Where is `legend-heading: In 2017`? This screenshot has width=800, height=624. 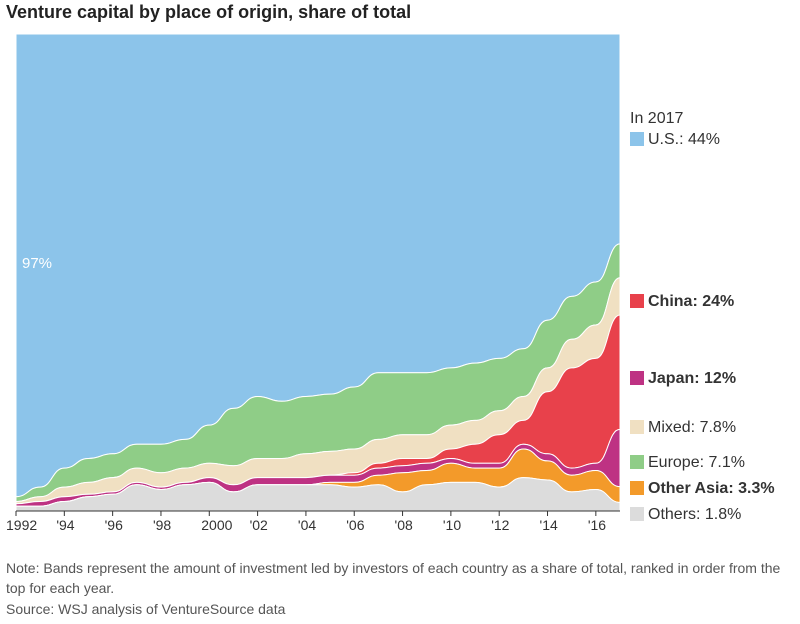
legend-heading: In 2017 is located at coordinates (656, 118).